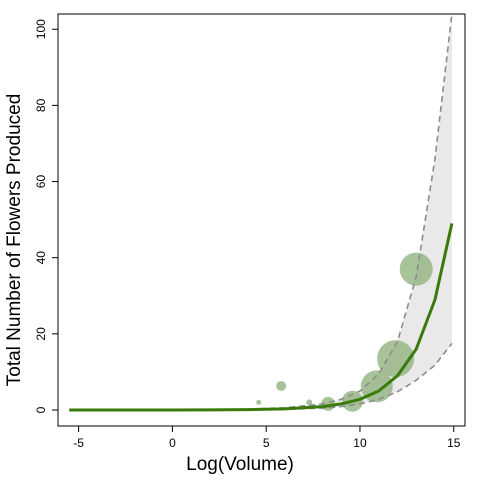  Describe the element at coordinates (41, 182) in the screenshot. I see `y-tick-label: 60` at that location.